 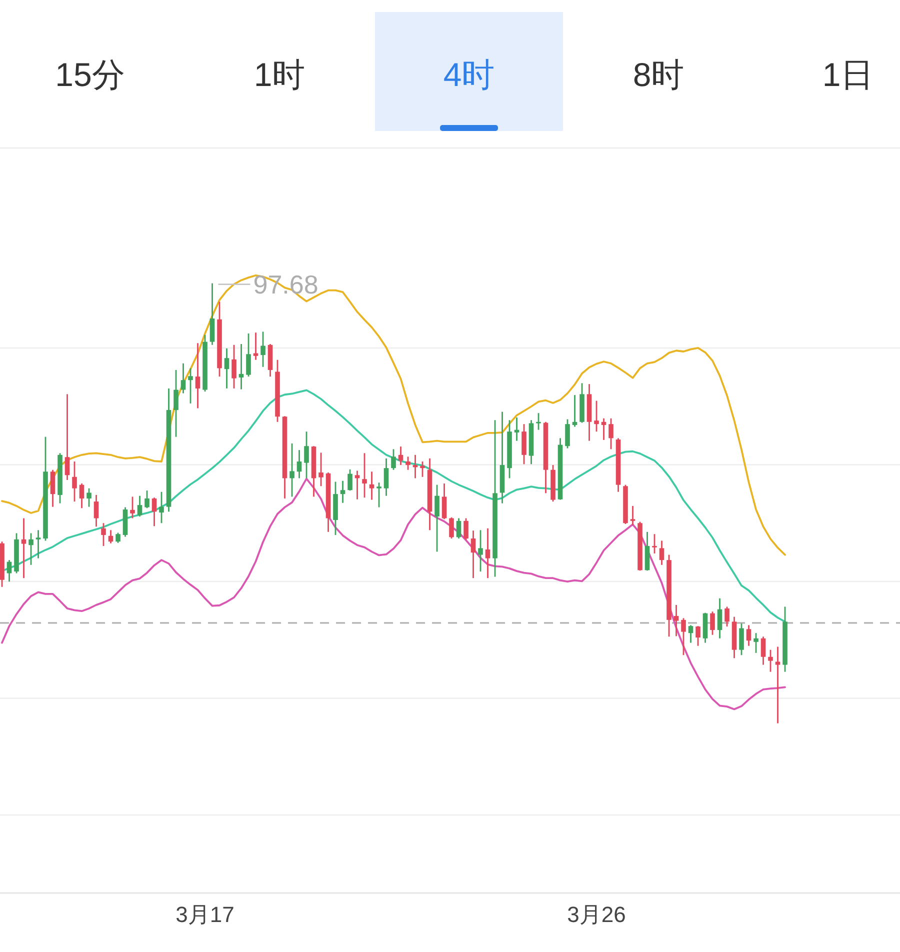 I want to click on x-tick-label: 3月17, so click(x=205, y=914).